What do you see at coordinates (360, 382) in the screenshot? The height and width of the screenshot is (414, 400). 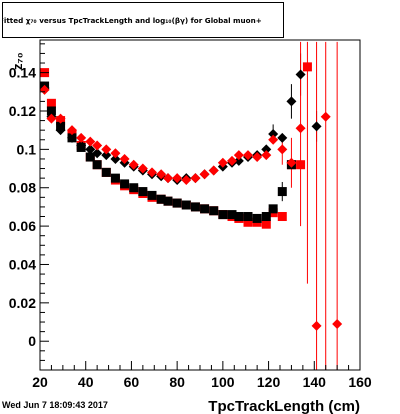 I see `x-tick-label: 160` at bounding box center [360, 382].